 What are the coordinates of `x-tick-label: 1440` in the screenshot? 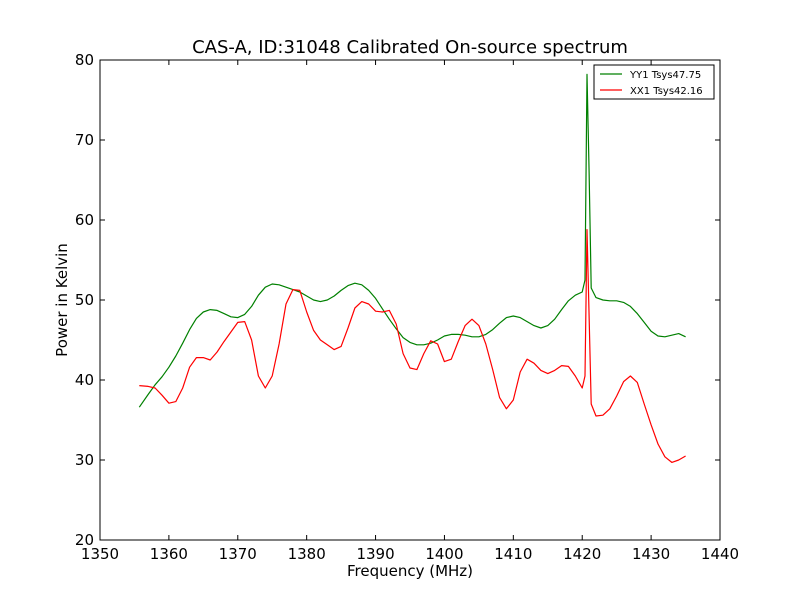 It's located at (720, 554).